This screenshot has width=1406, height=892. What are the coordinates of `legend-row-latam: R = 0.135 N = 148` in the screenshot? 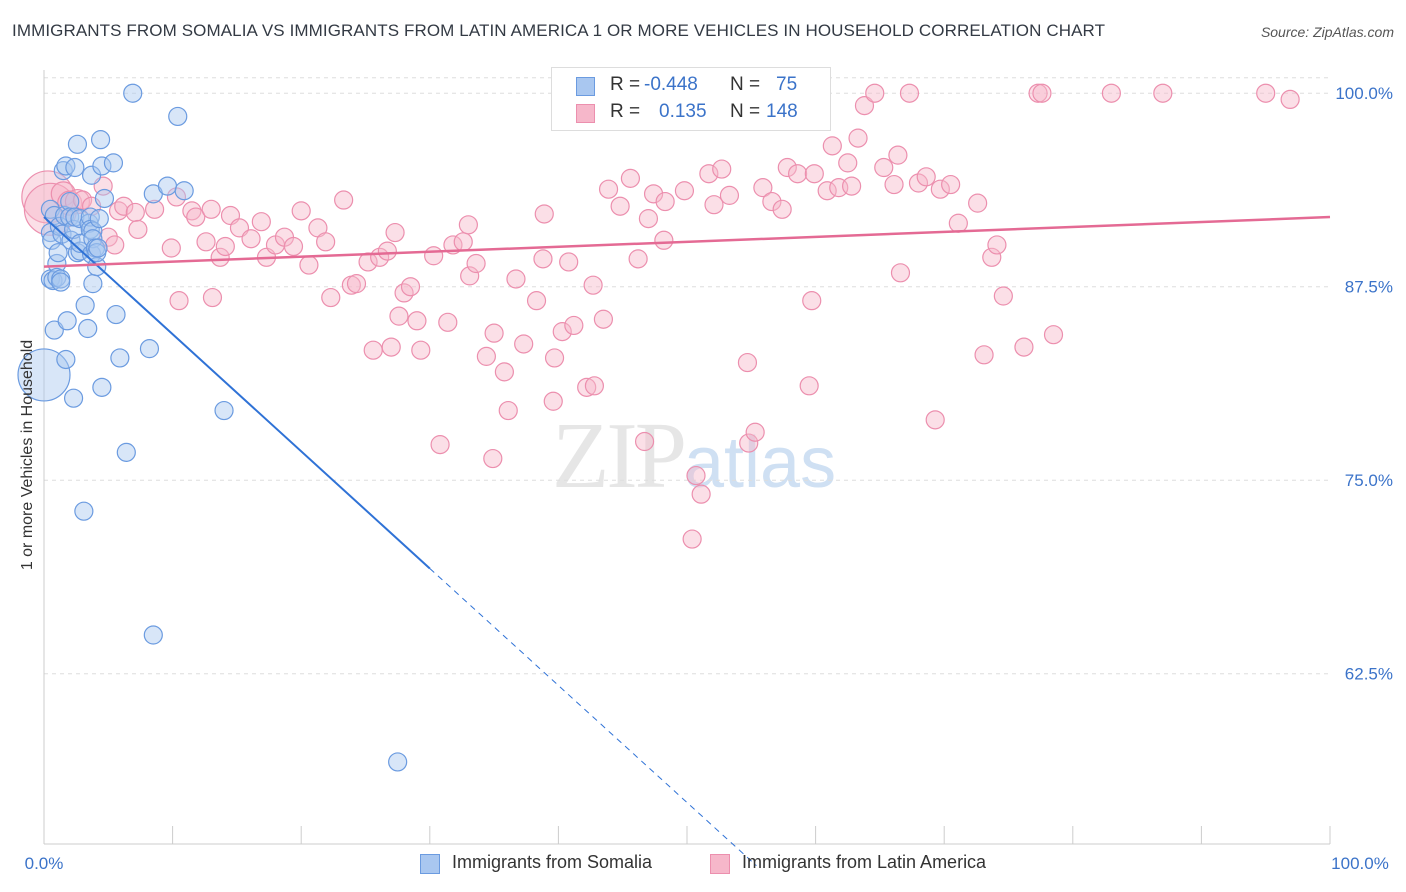 It's located at (691, 114).